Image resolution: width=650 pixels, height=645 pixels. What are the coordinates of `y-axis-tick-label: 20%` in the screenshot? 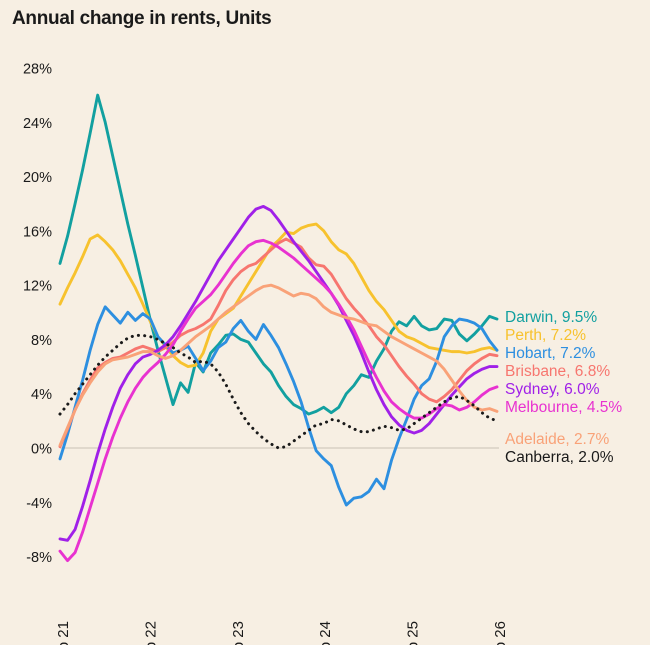 It's located at (37, 178).